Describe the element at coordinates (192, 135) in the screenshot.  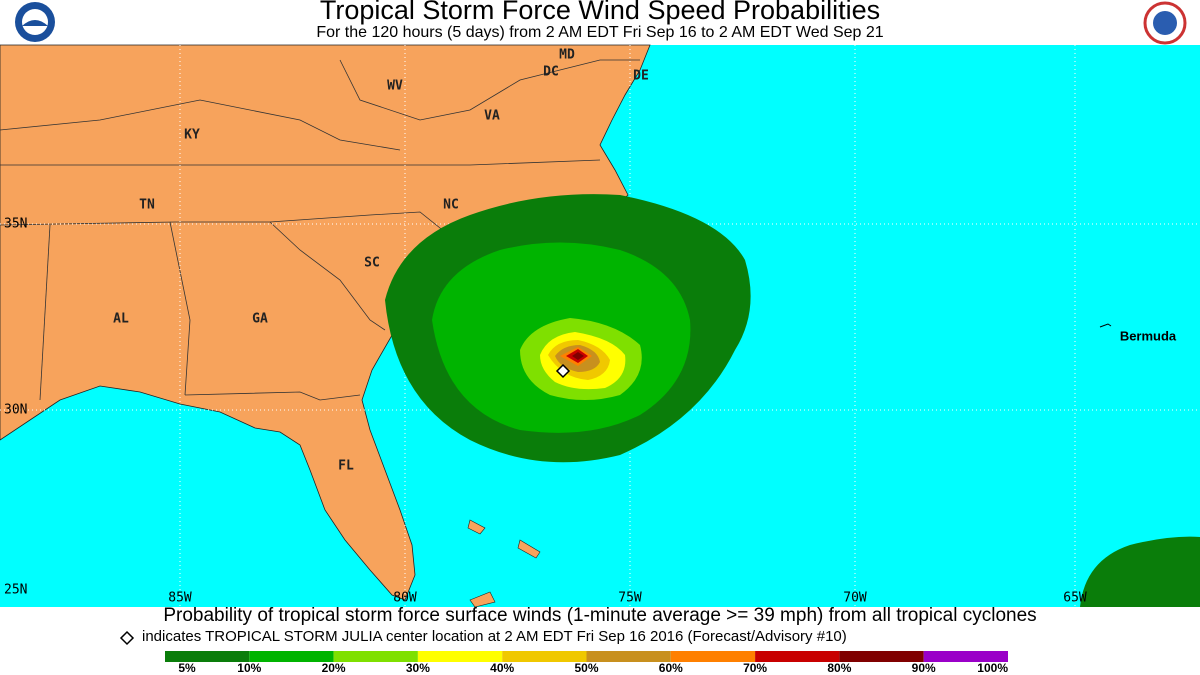
I see `state-label: KY` at that location.